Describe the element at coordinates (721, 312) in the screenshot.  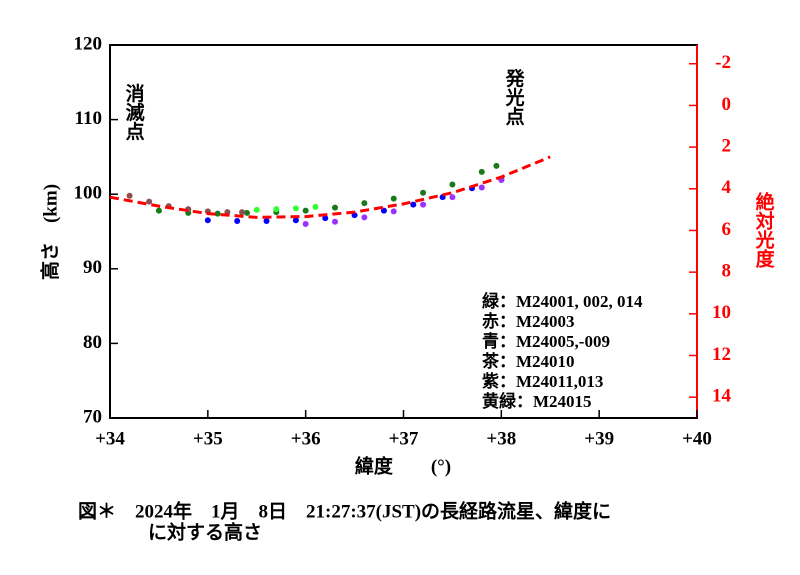
I see `y2-tick-label: 10` at that location.